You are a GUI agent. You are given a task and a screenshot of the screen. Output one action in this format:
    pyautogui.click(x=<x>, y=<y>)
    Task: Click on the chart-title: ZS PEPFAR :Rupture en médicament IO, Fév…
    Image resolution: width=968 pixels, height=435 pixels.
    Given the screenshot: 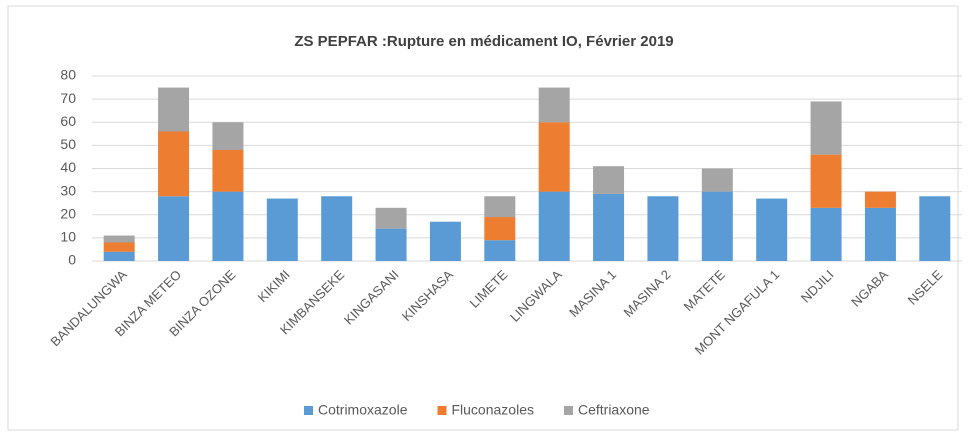 What is the action you would take?
    pyautogui.click(x=483, y=41)
    